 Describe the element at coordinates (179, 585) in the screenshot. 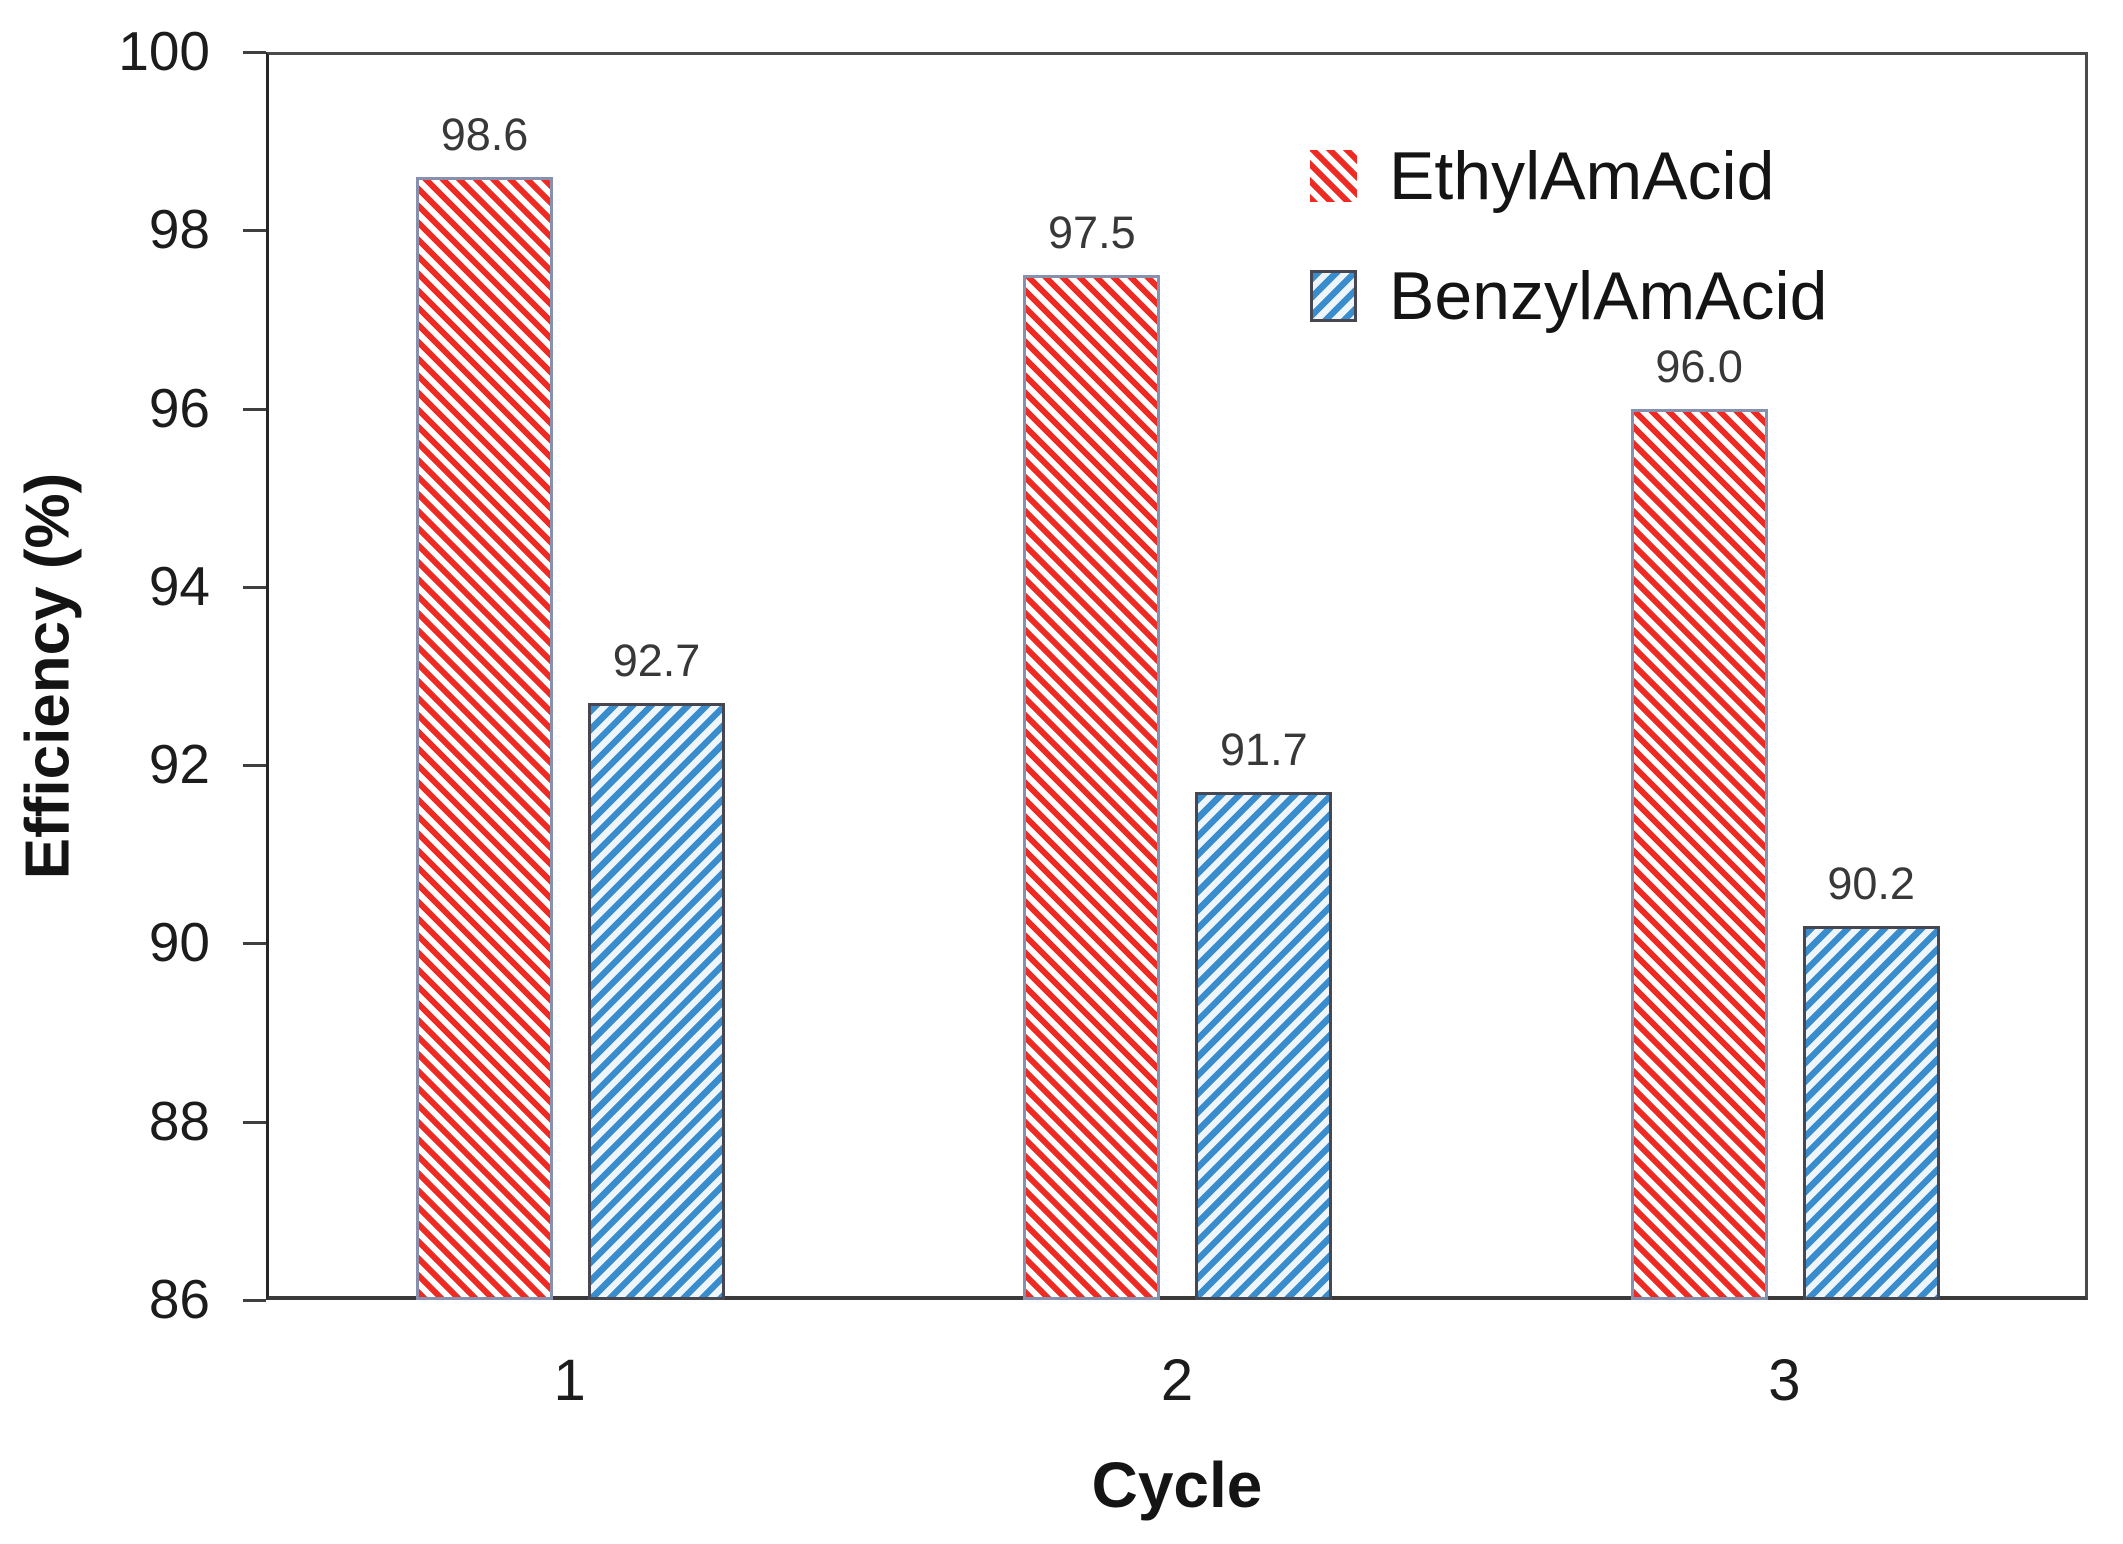

I see `y-tick-label: 94` at that location.